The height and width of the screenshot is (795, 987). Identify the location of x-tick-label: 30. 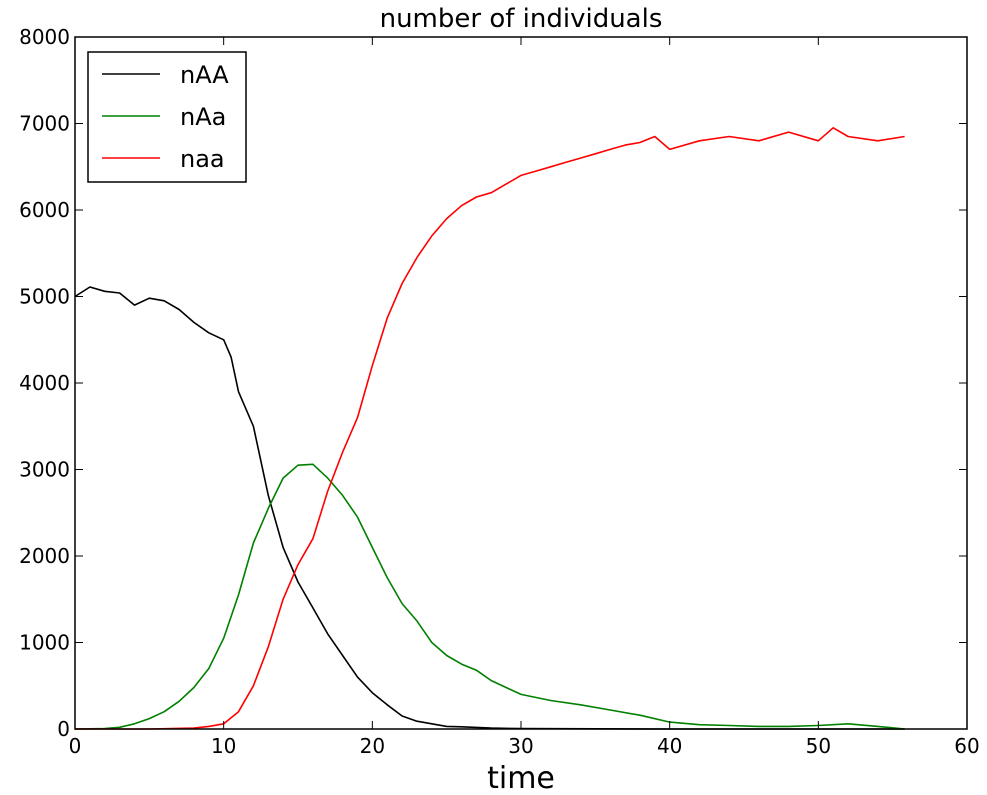
(520, 746).